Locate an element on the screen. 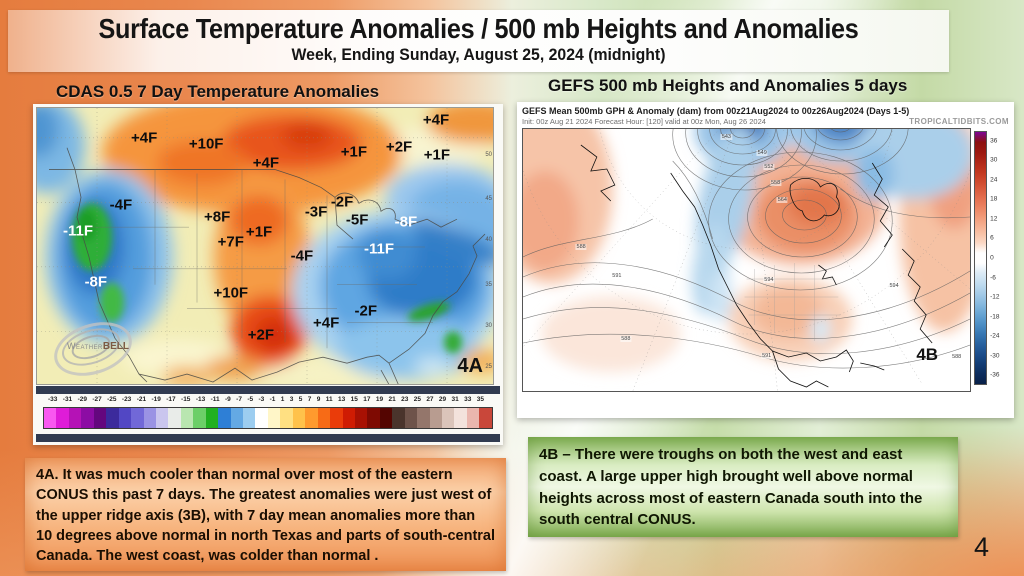 The image size is (1024, 576). colorbar-tick-label: 6 is located at coordinates (992, 238).